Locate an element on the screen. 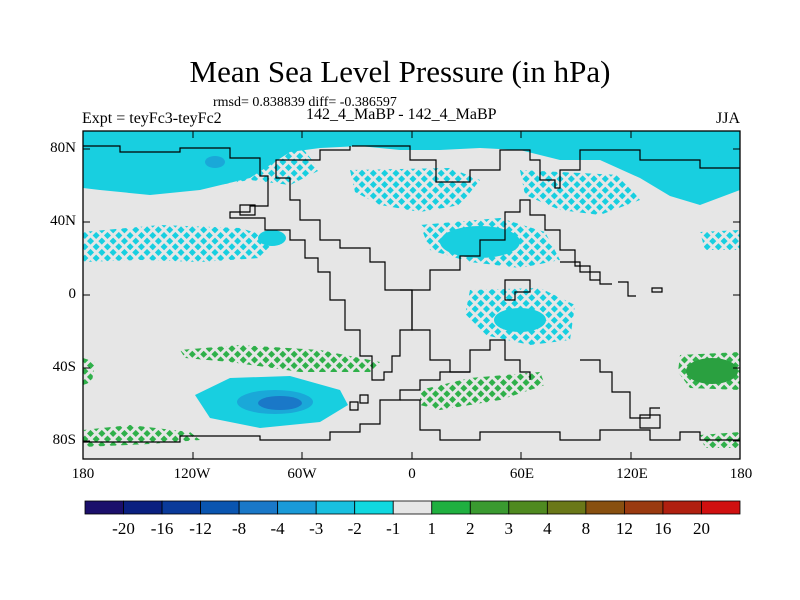 This screenshot has height=600, width=800. west-edge-positive-hatch is located at coordinates (89, 371).